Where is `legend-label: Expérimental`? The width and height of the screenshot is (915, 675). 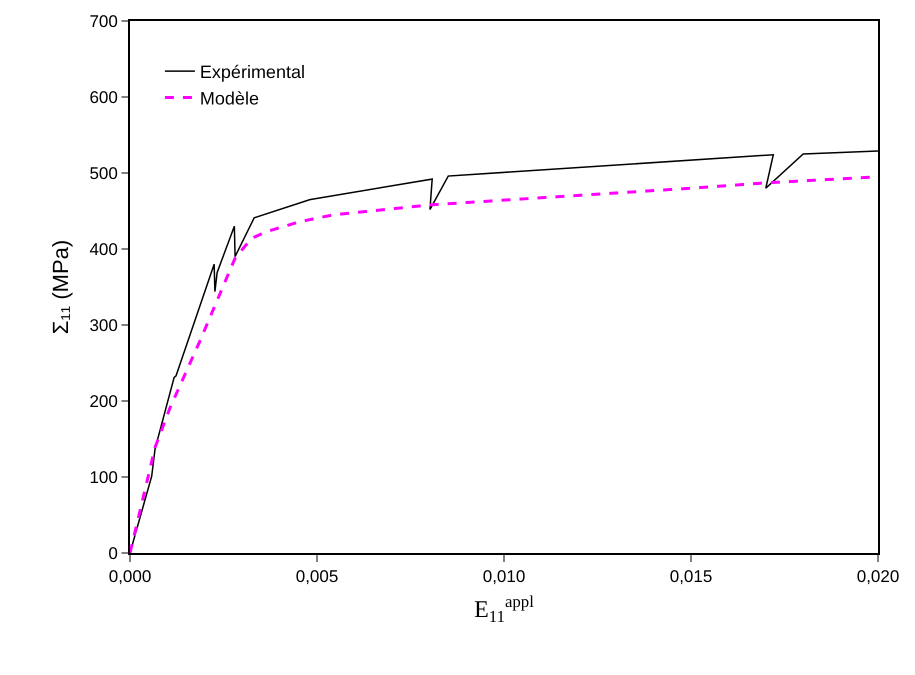 legend-label: Expérimental is located at coordinates (252, 72).